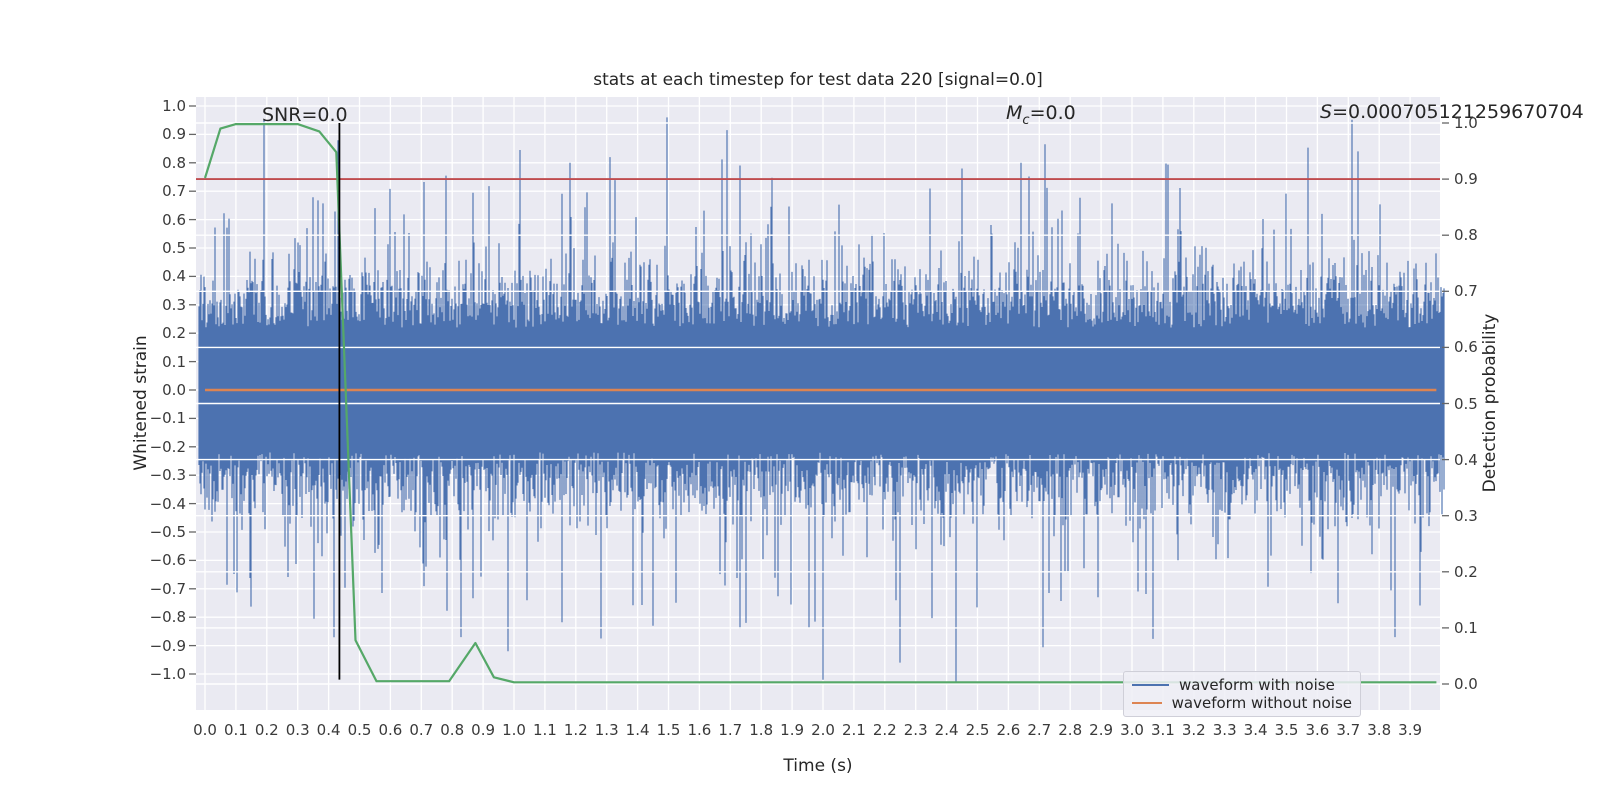 This screenshot has height=800, width=1600. Describe the element at coordinates (174, 333) in the screenshot. I see `left-y-tick-label-0.2: 0.2` at that location.